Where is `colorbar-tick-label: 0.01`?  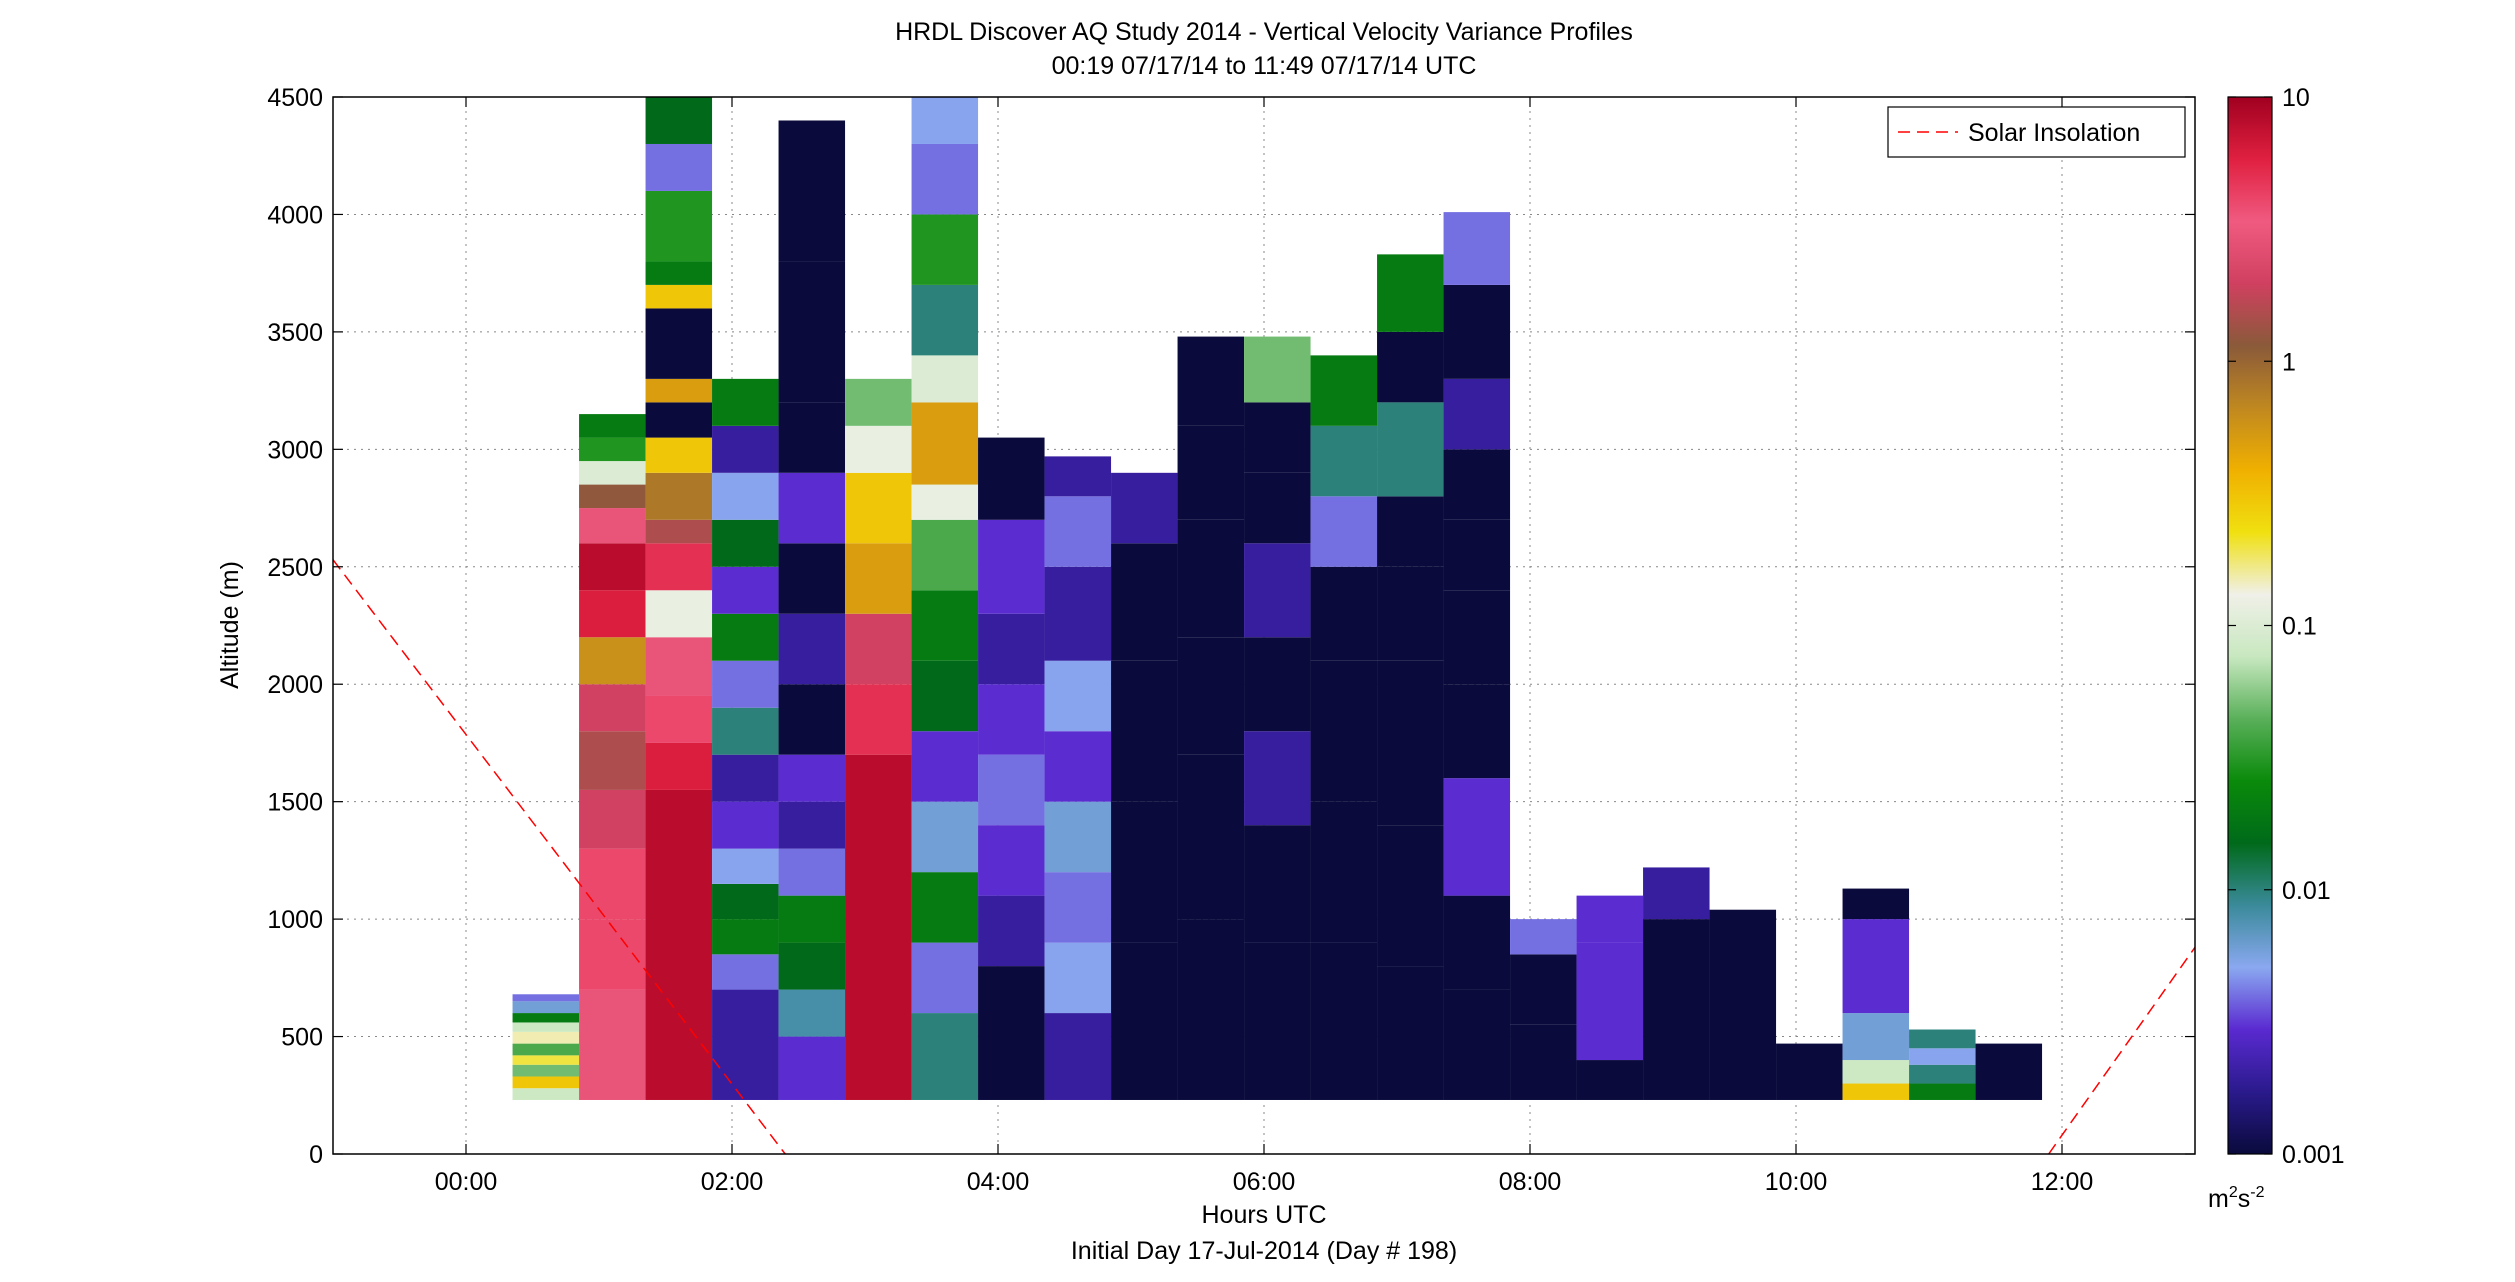 colorbar-tick-label: 0.01 is located at coordinates (2306, 891).